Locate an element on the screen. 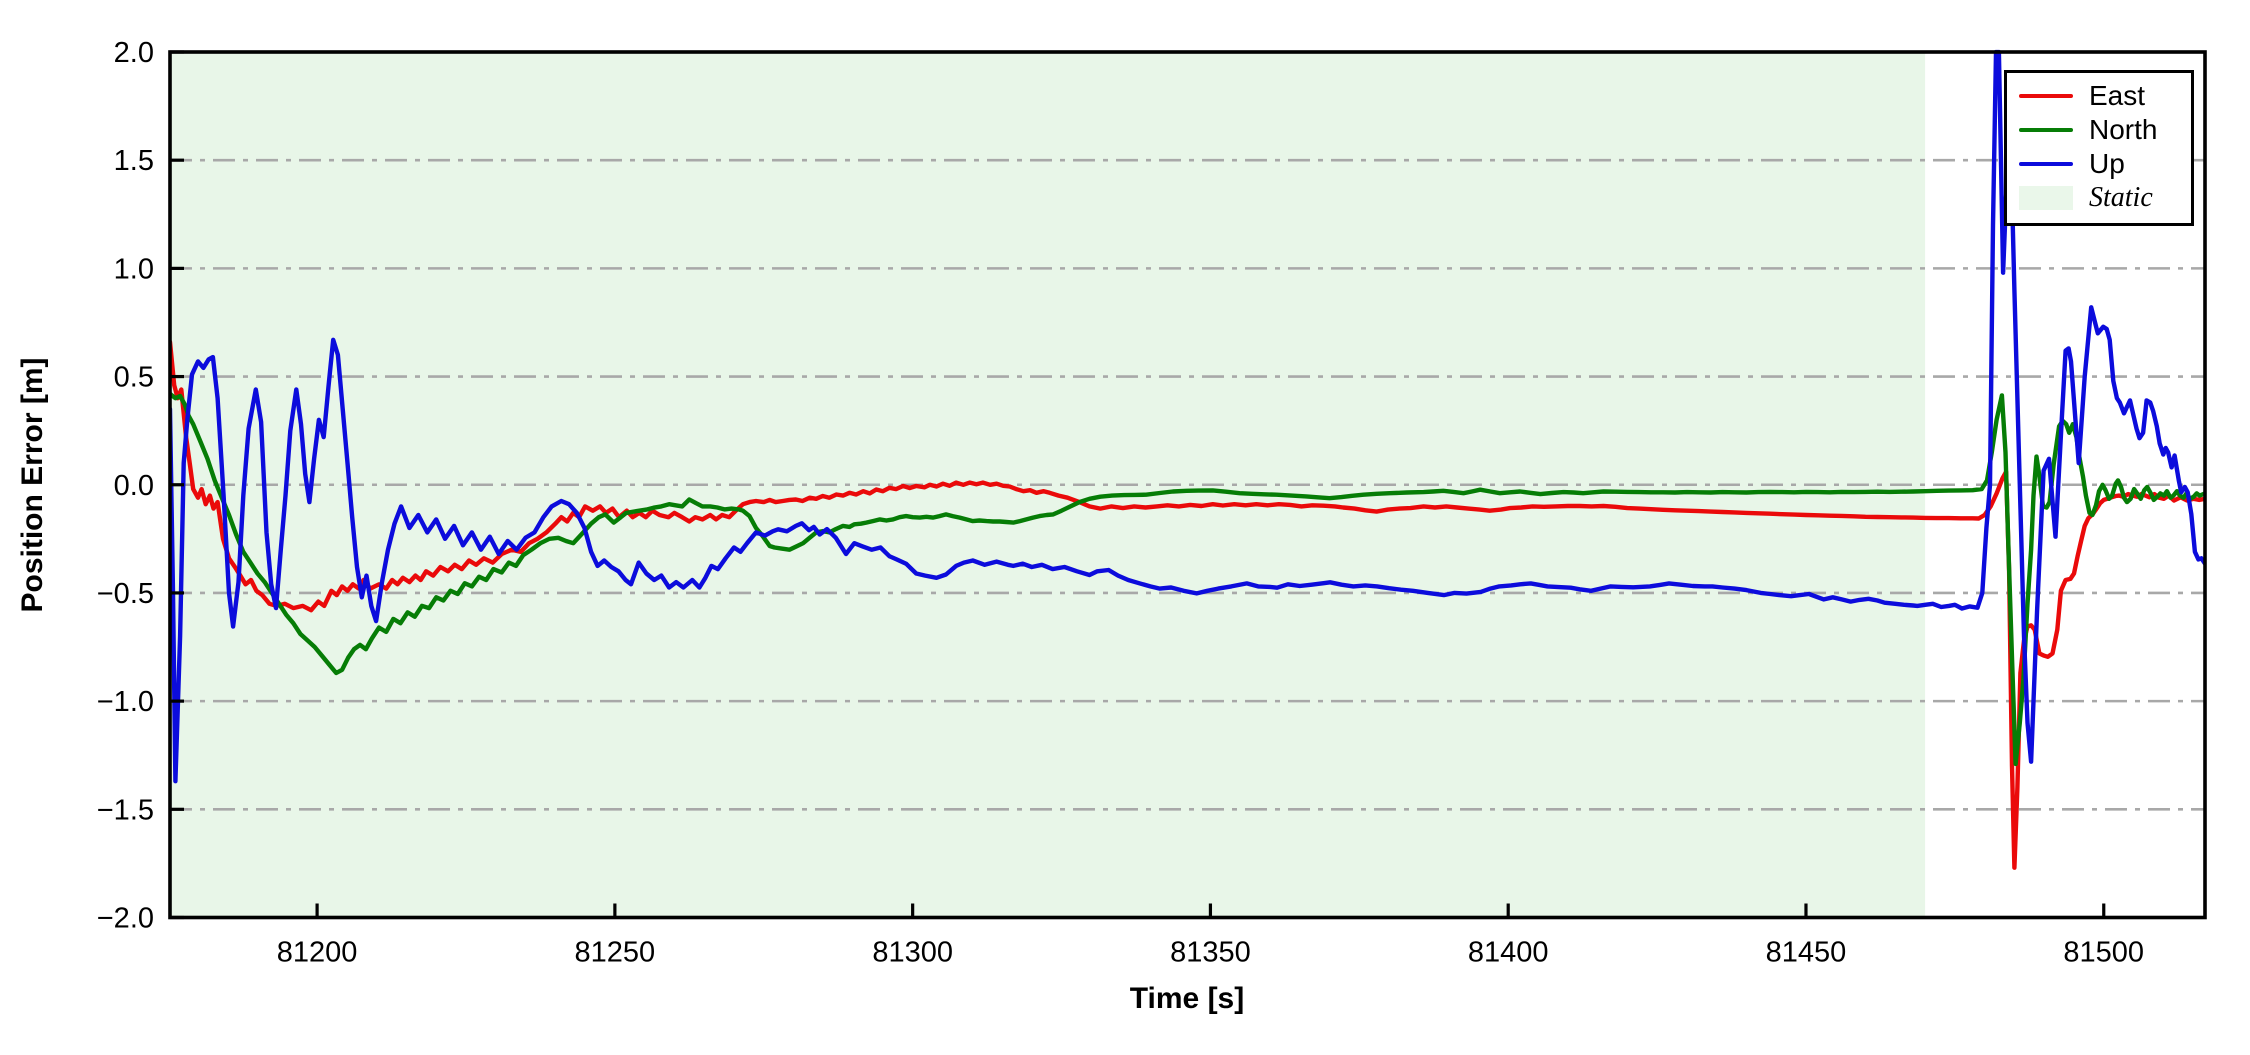  x-axis-label: Time [s] is located at coordinates (1187, 998).